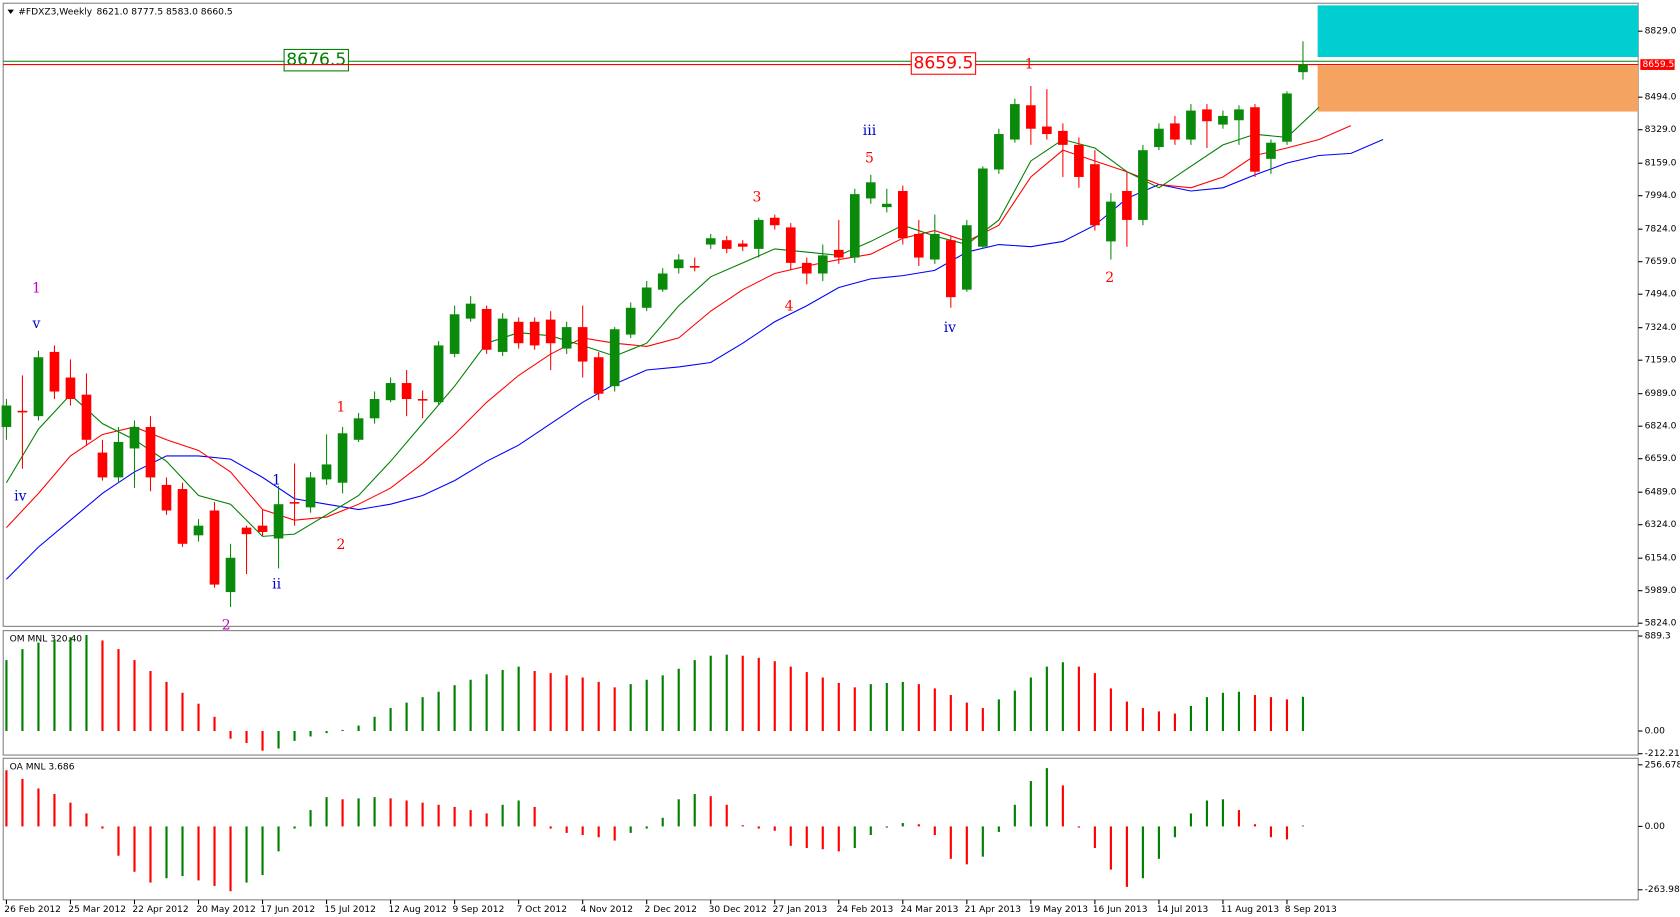 The image size is (1680, 917). I want to click on price-zone, so click(1478, 31).